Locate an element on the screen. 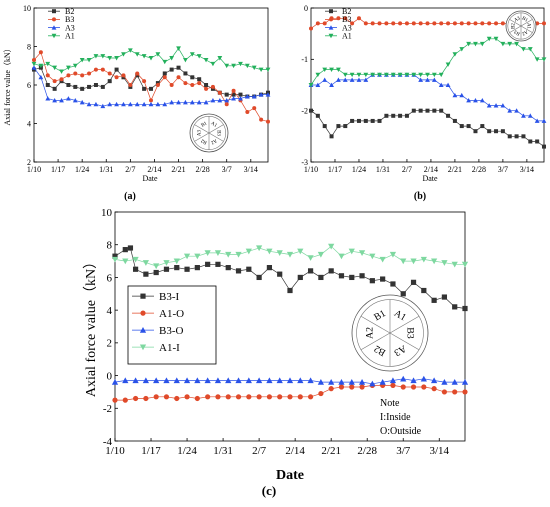 The height and width of the screenshot is (507, 550). inset-label: A2 is located at coordinates (213, 141).